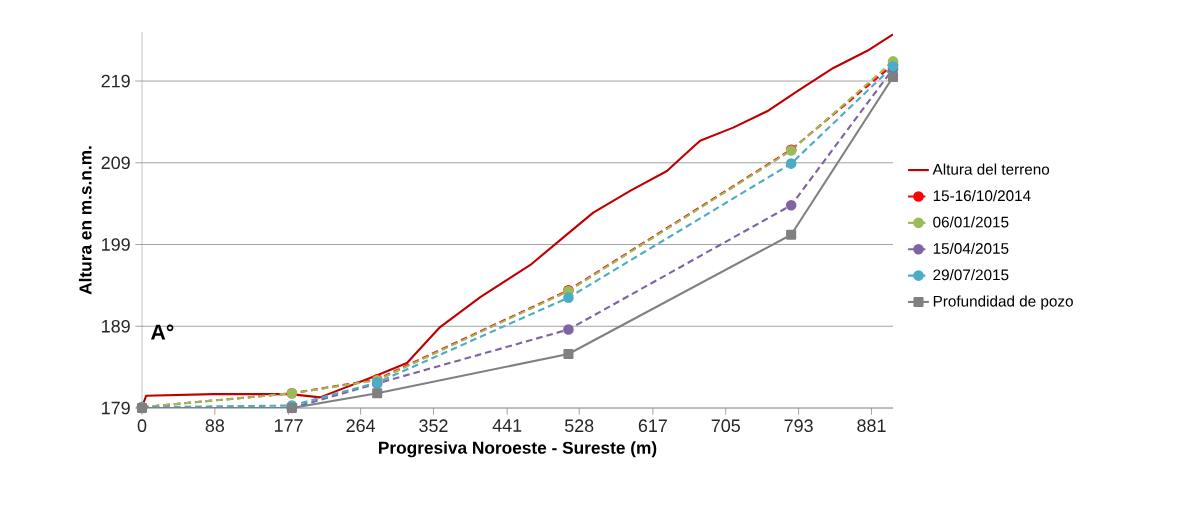 This screenshot has height=507, width=1181. What do you see at coordinates (85, 220) in the screenshot?
I see `y-axis-title: Altura en m.s.n.m.` at bounding box center [85, 220].